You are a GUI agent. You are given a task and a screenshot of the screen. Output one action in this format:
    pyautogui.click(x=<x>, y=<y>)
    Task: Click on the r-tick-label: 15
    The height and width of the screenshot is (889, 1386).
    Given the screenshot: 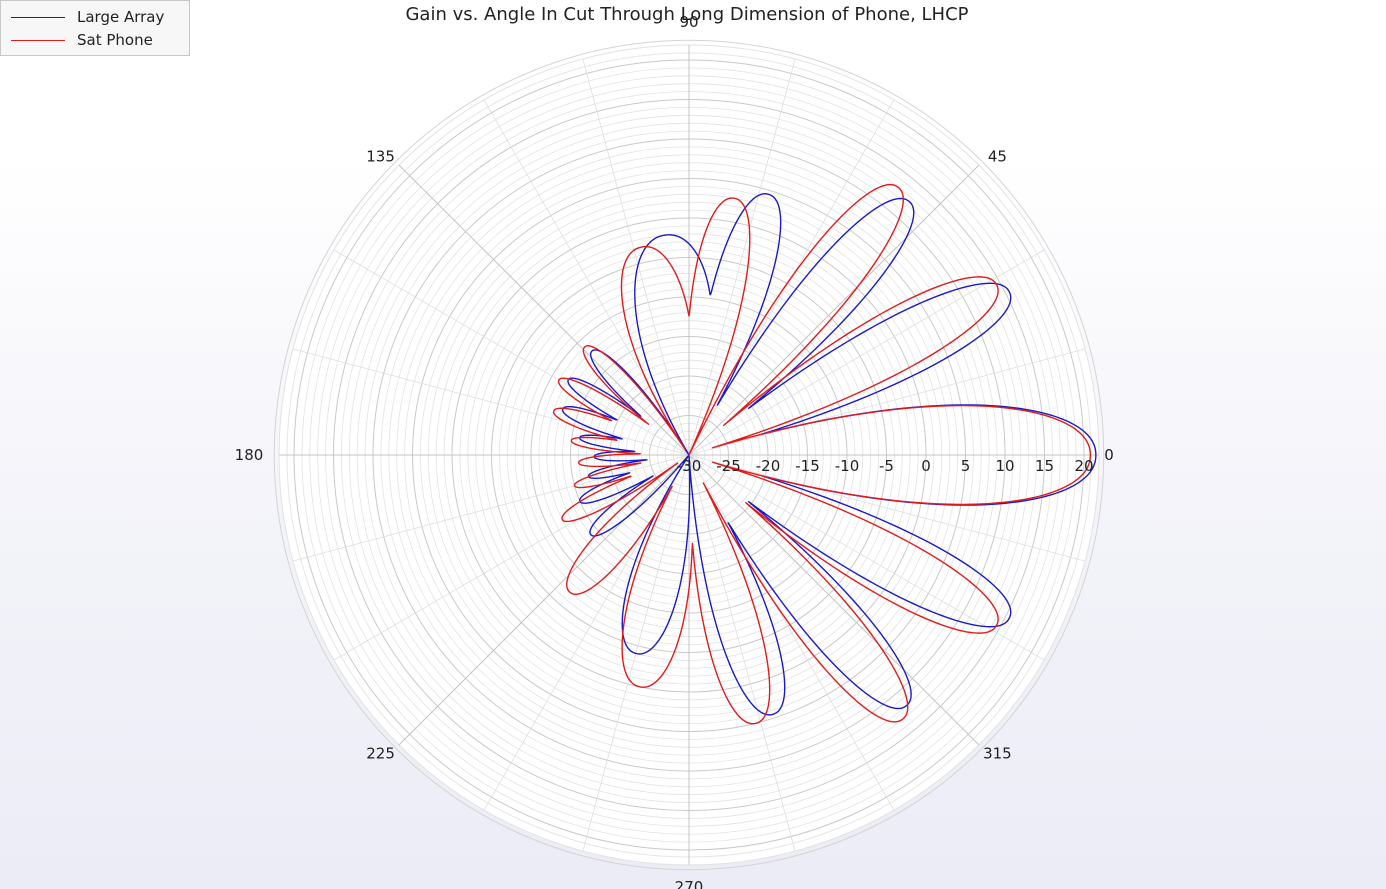 What is the action you would take?
    pyautogui.click(x=1044, y=466)
    